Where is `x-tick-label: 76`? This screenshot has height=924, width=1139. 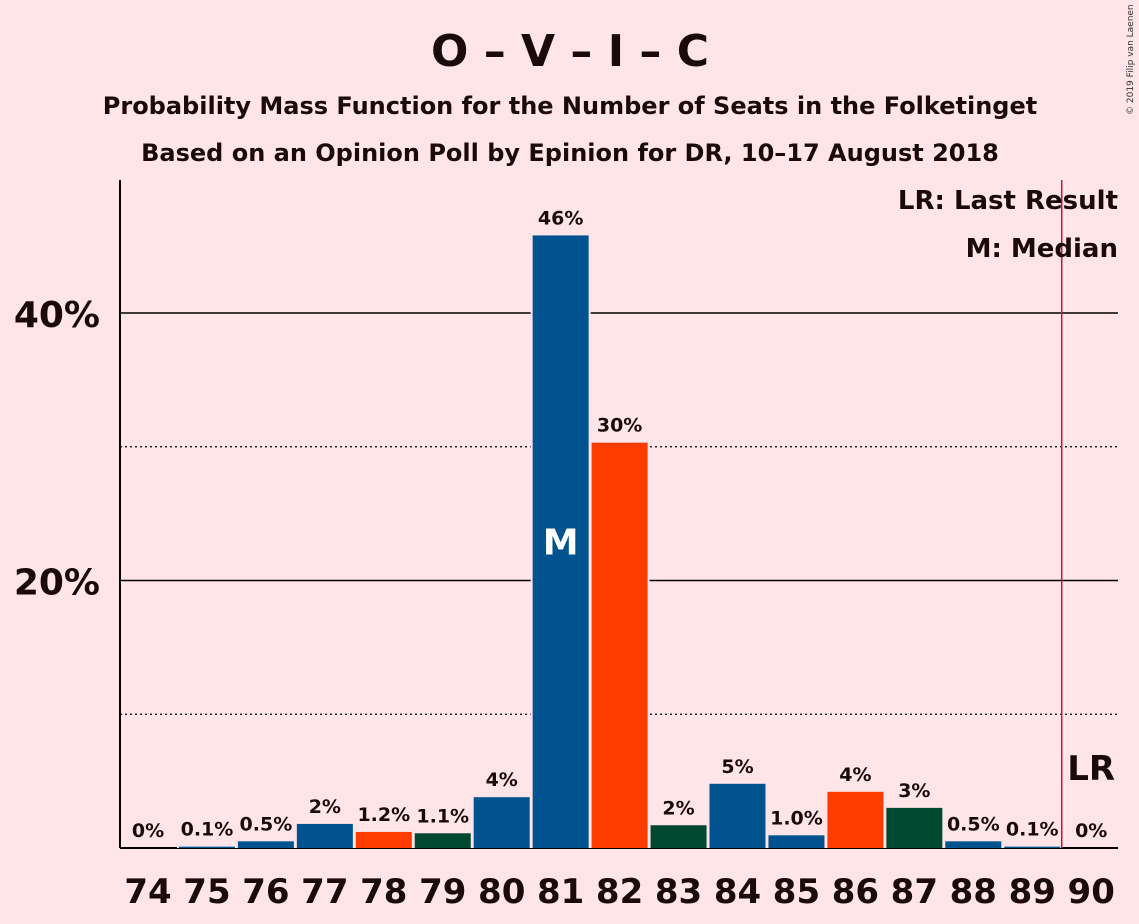
x-tick-label: 76 is located at coordinates (265, 892).